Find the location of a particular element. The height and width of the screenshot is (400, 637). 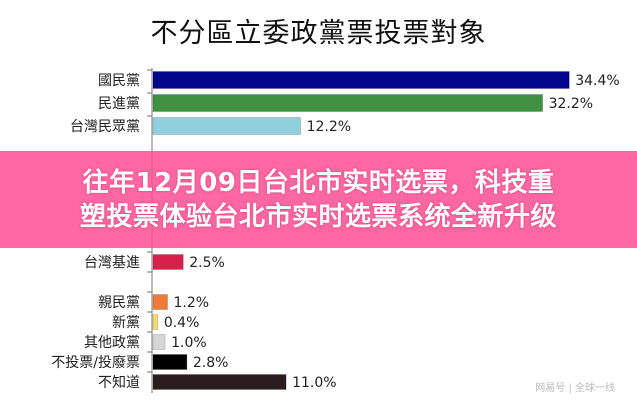

data-label: 2.8% is located at coordinates (211, 363).